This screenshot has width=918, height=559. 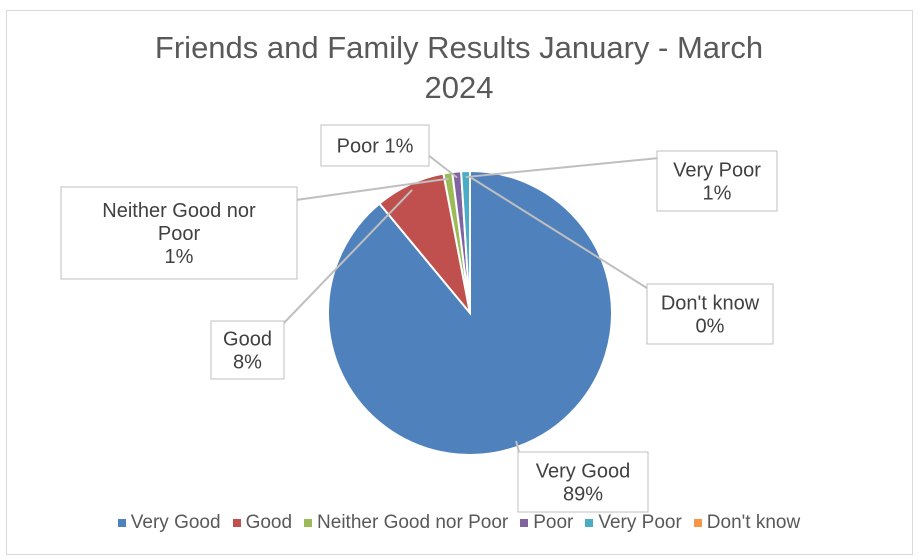 I want to click on data-label-box-very-poor, so click(x=717, y=181).